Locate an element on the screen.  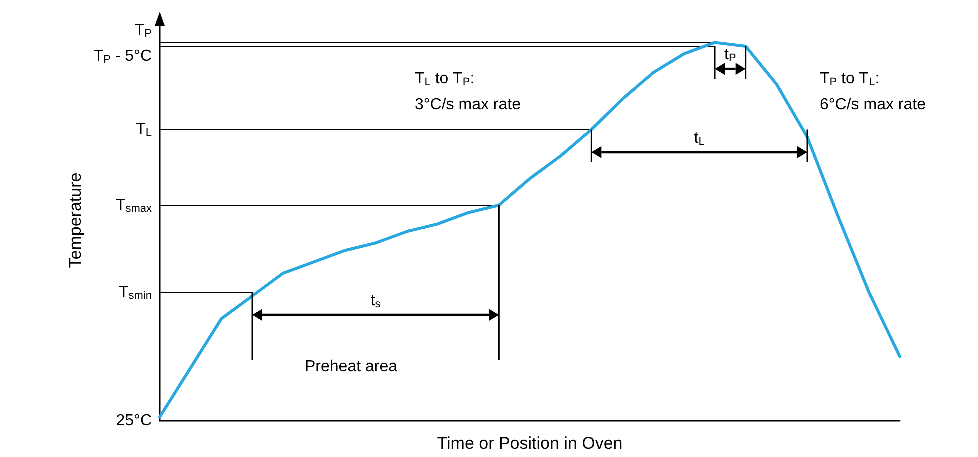
y-axis-title: Temperature is located at coordinates (75, 220).